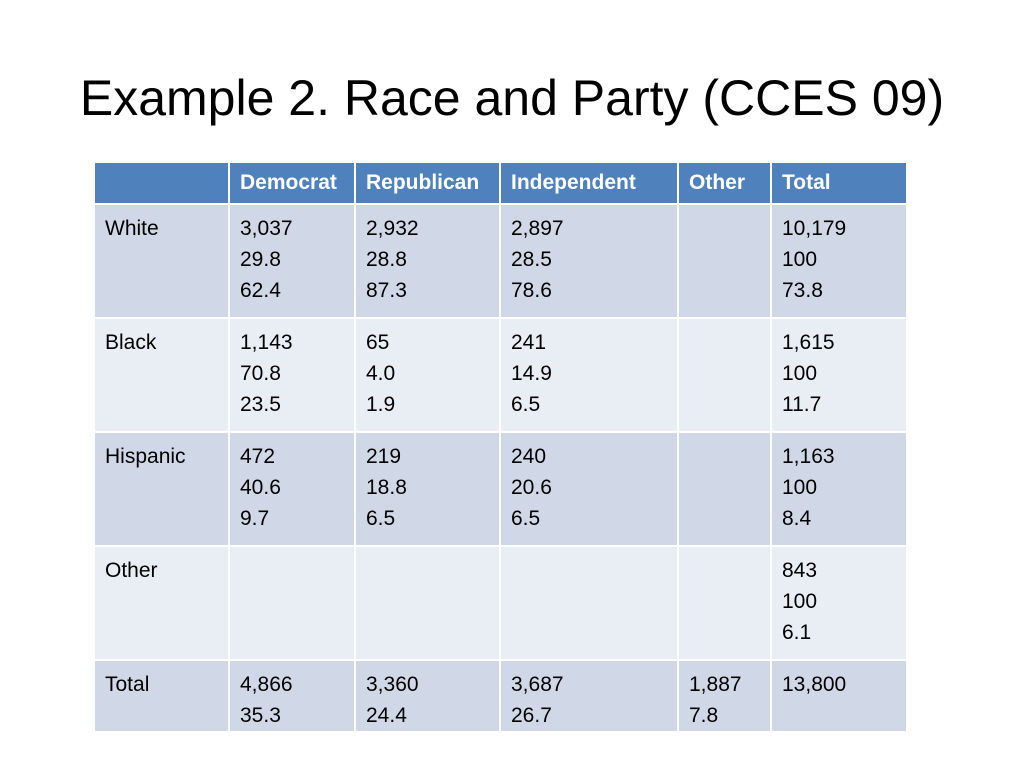 The width and height of the screenshot is (1024, 768). Describe the element at coordinates (808, 456) in the screenshot. I see `cell-value: 1,163` at that location.